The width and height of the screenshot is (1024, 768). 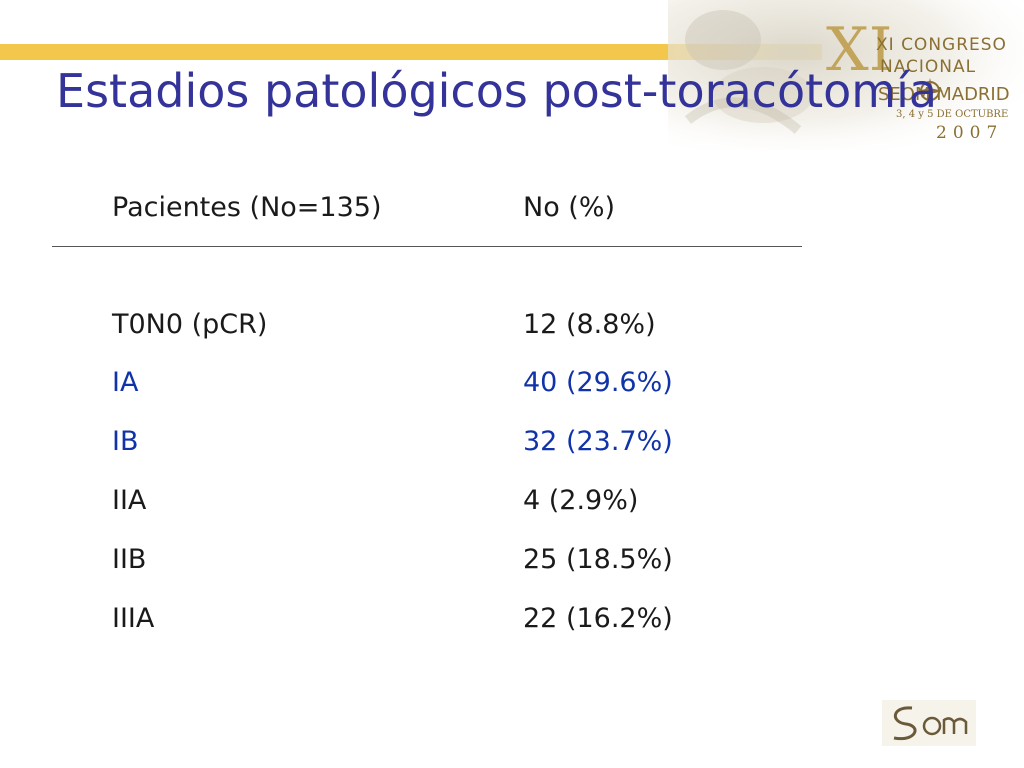 I want to click on table-header-count: No (%), so click(x=569, y=207).